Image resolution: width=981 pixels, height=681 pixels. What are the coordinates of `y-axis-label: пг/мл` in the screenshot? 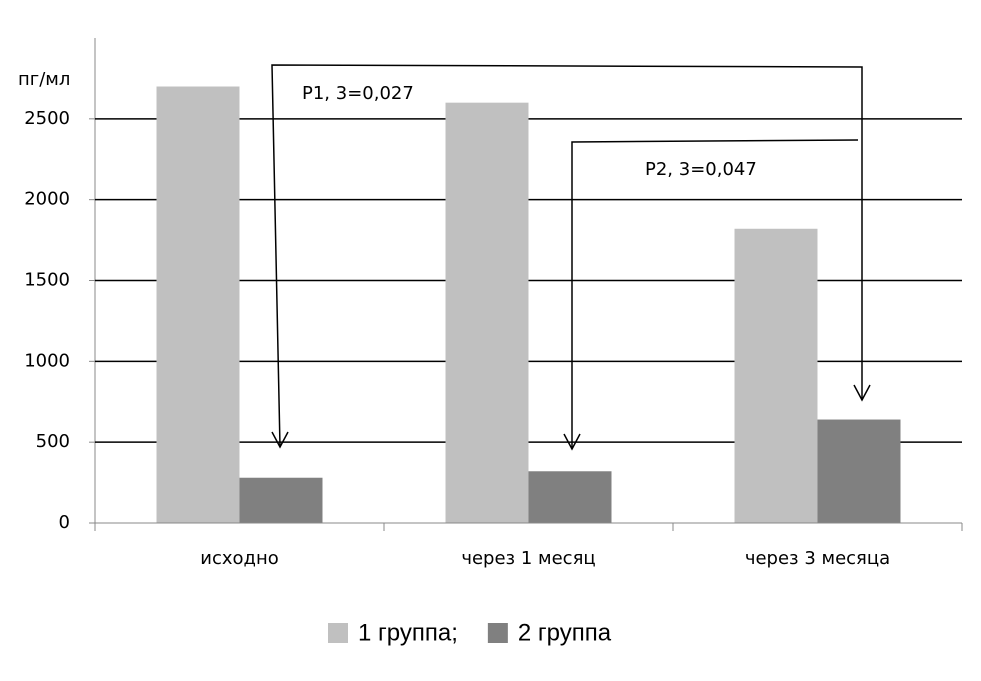 It's located at (44, 79).